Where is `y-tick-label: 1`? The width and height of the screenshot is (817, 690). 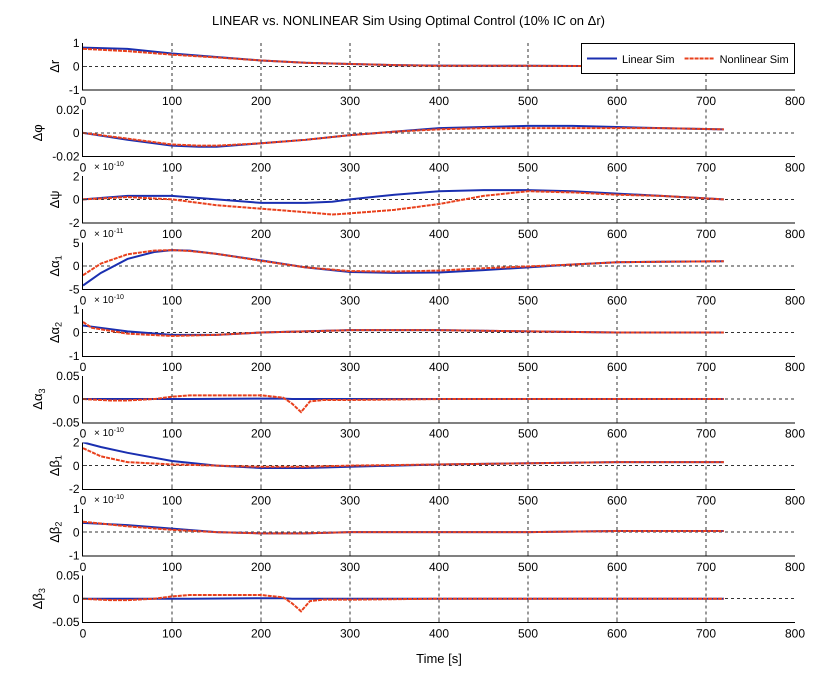
y-tick-label: 1 is located at coordinates (76, 43).